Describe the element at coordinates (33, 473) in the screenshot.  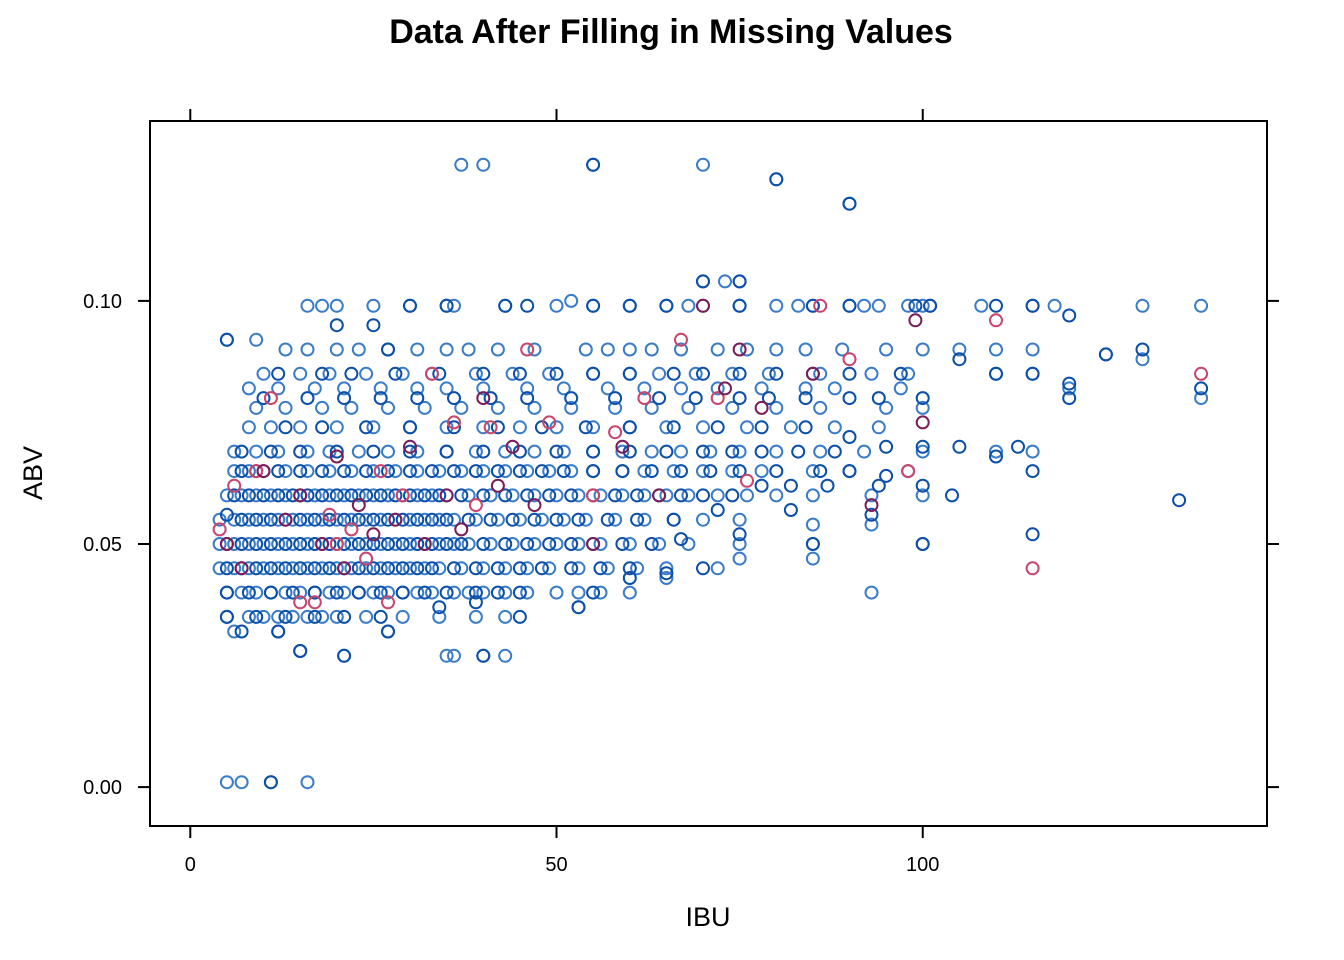
I see `y-axis-label: ABV` at that location.